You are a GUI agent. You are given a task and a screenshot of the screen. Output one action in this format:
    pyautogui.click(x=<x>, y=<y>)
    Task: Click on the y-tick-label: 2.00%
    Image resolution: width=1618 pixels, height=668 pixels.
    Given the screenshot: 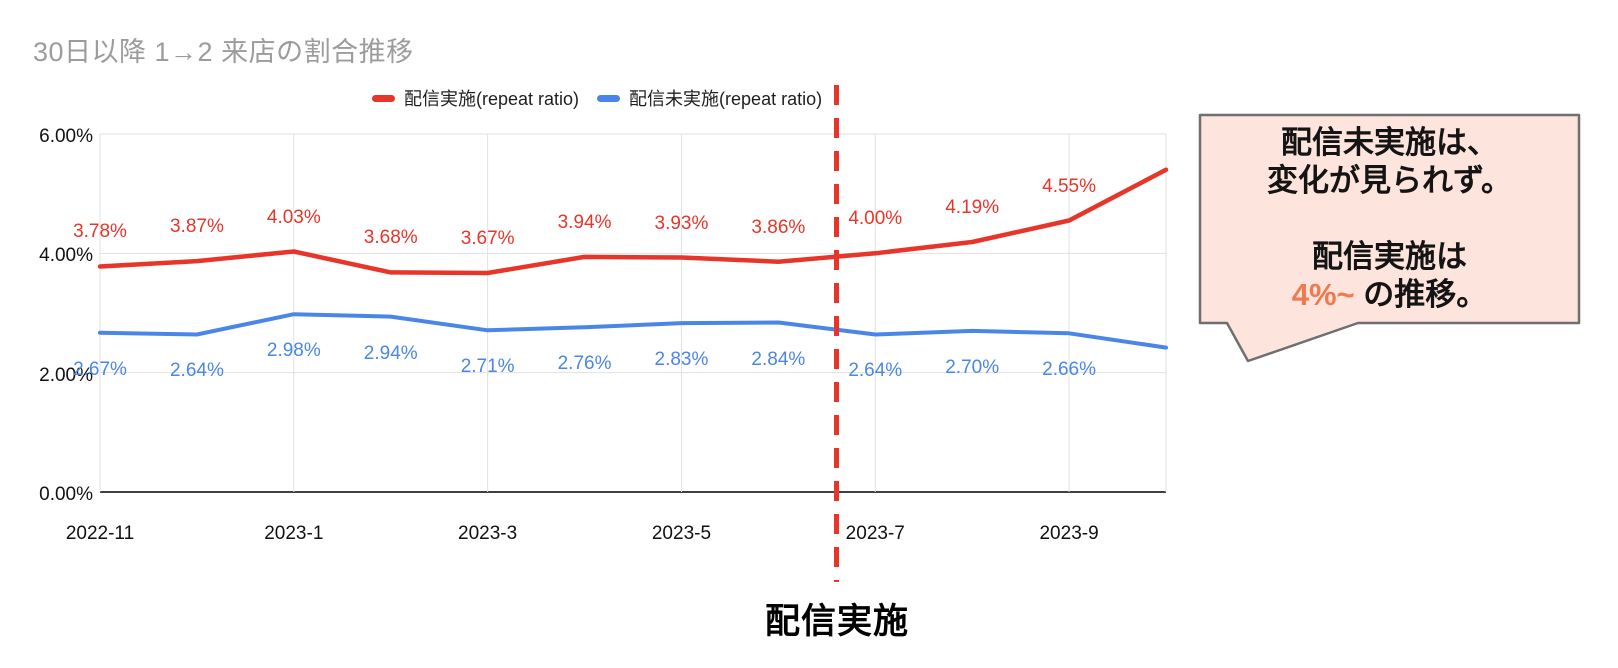 What is the action you would take?
    pyautogui.click(x=66, y=375)
    